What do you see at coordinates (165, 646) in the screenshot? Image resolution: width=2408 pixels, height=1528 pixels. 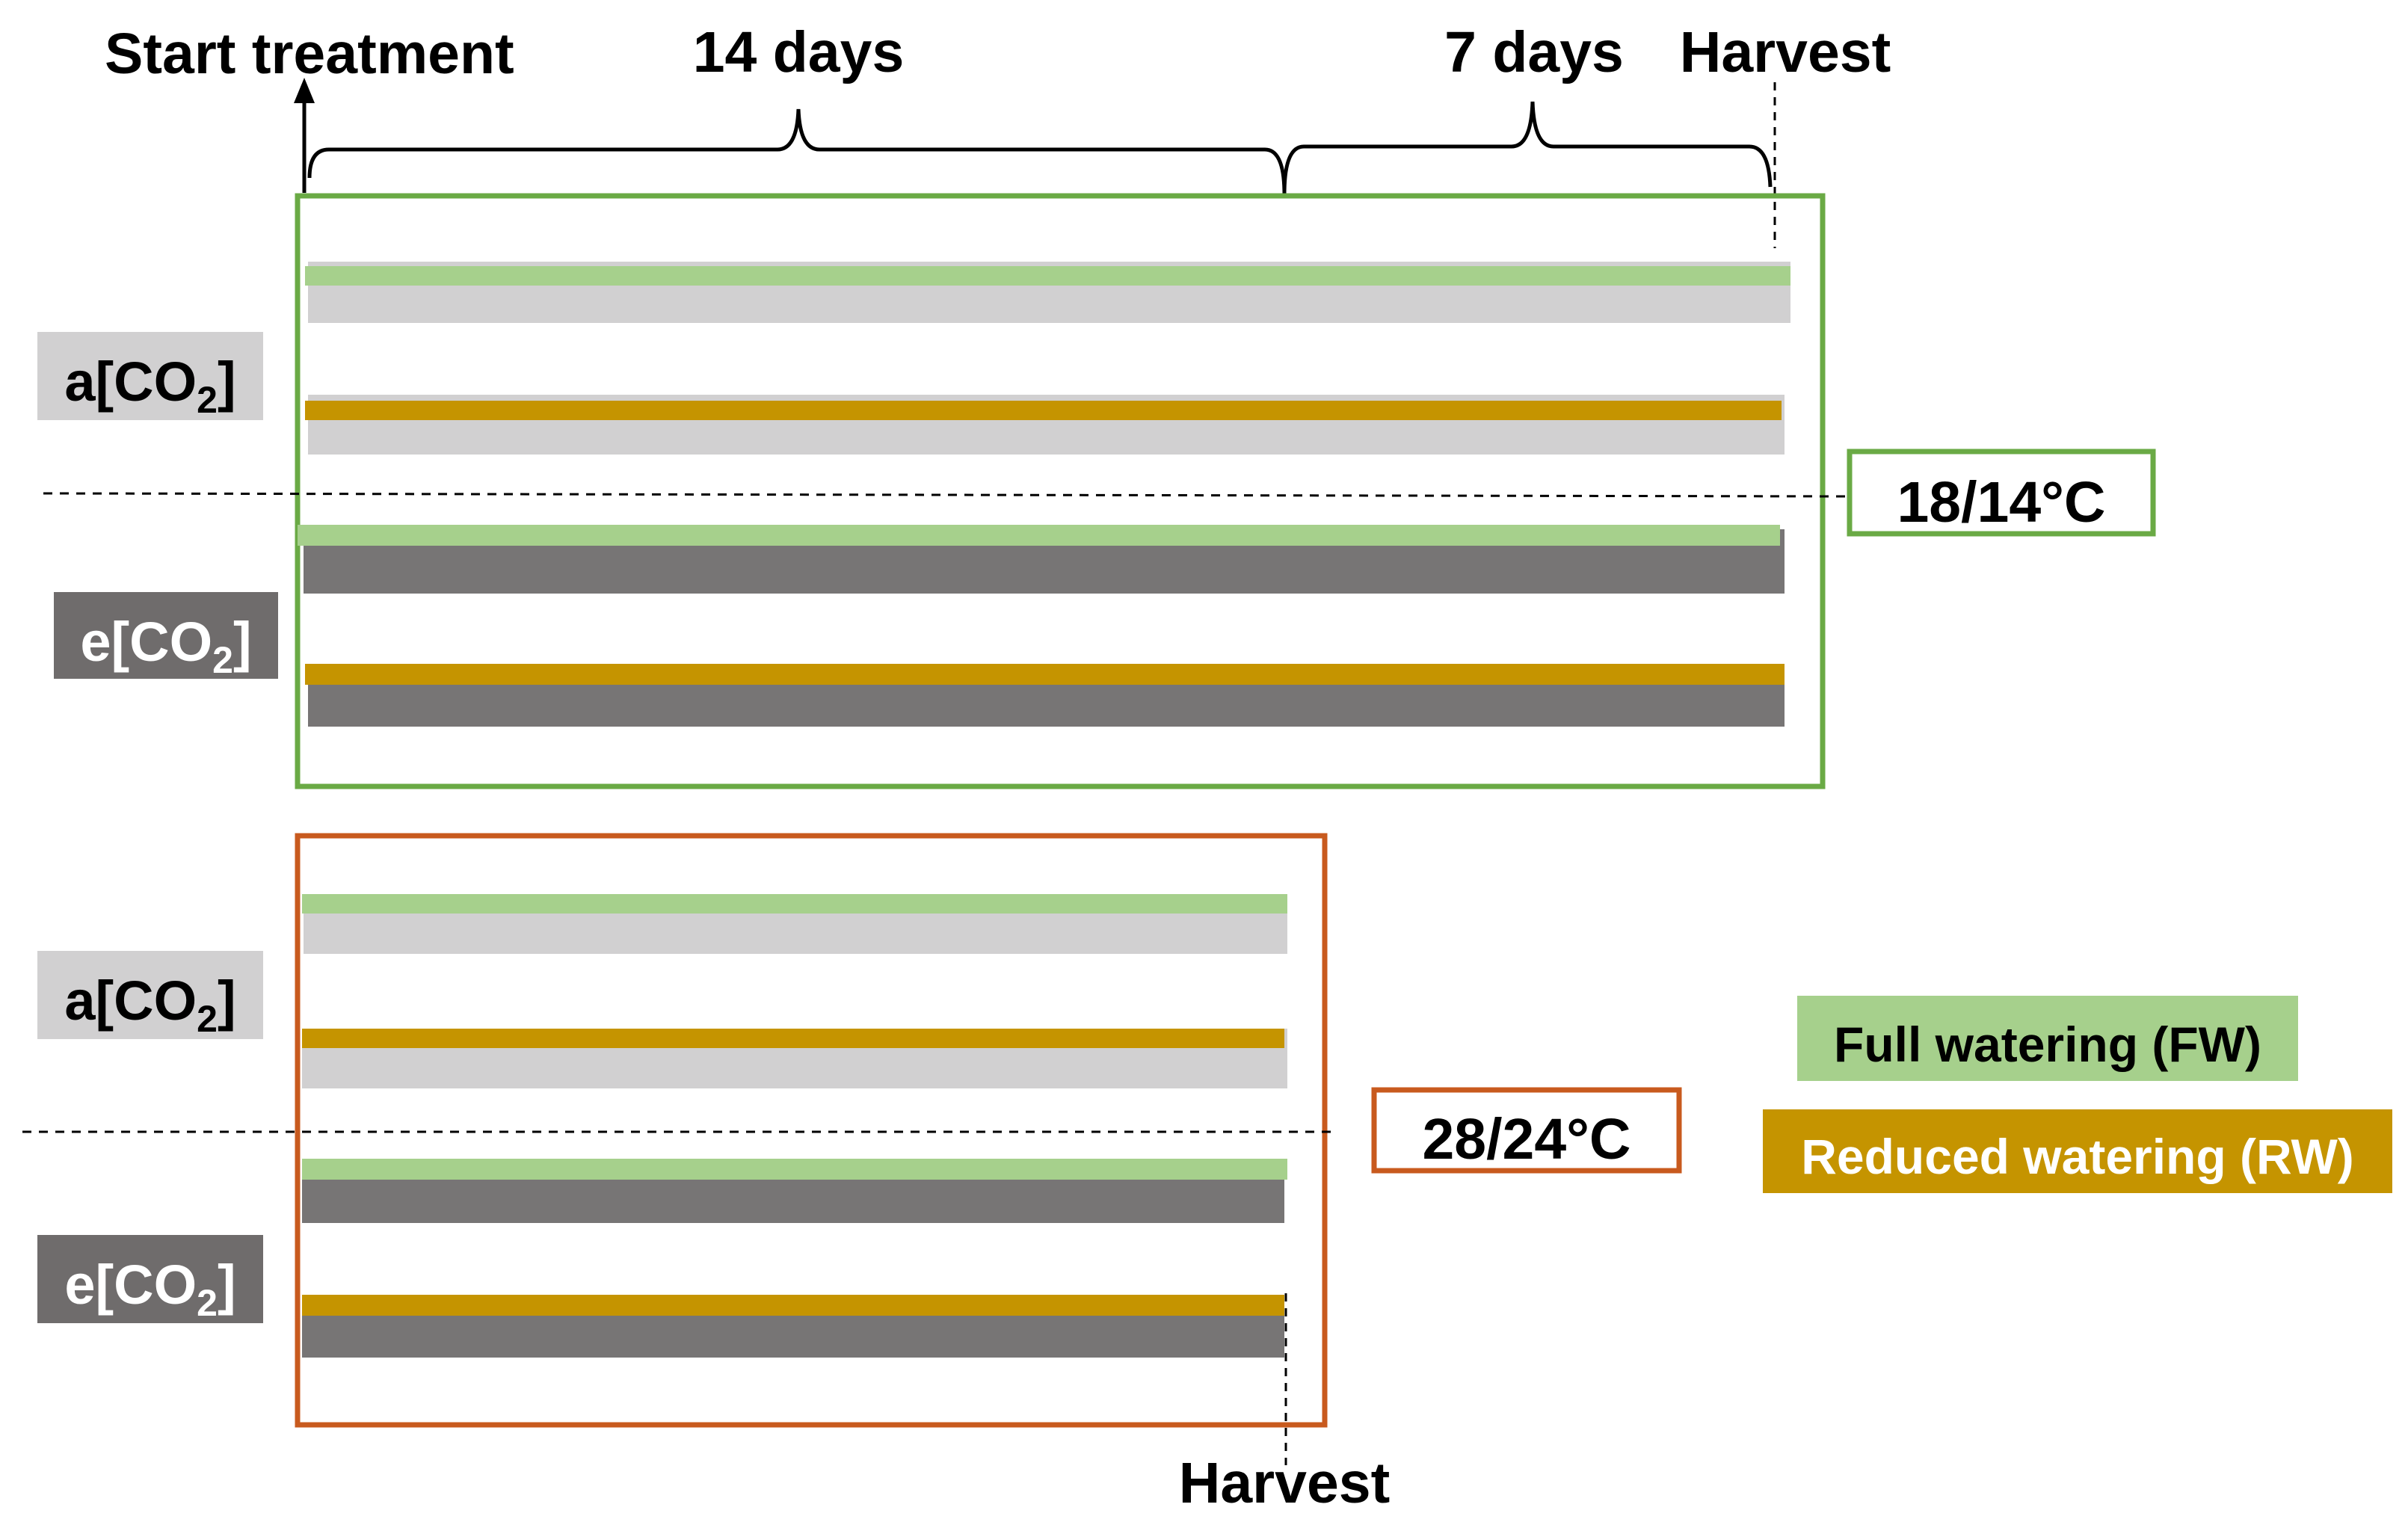 I see `co2-label-elevated-18-14: e[CO2]` at bounding box center [165, 646].